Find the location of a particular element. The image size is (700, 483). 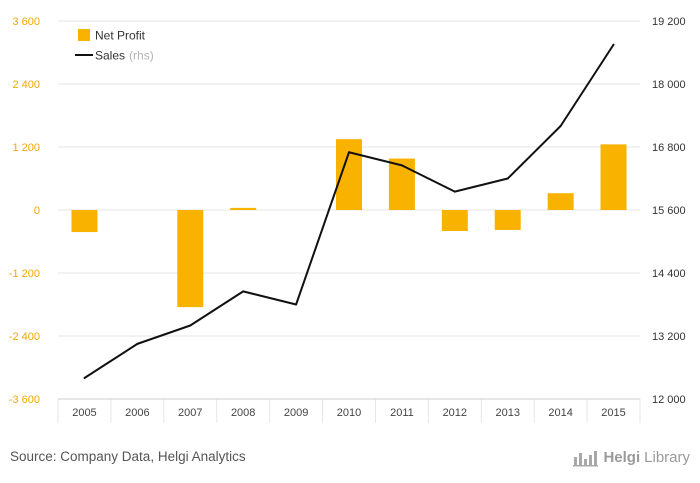

left-tick-label: 2 400 is located at coordinates (26, 85).